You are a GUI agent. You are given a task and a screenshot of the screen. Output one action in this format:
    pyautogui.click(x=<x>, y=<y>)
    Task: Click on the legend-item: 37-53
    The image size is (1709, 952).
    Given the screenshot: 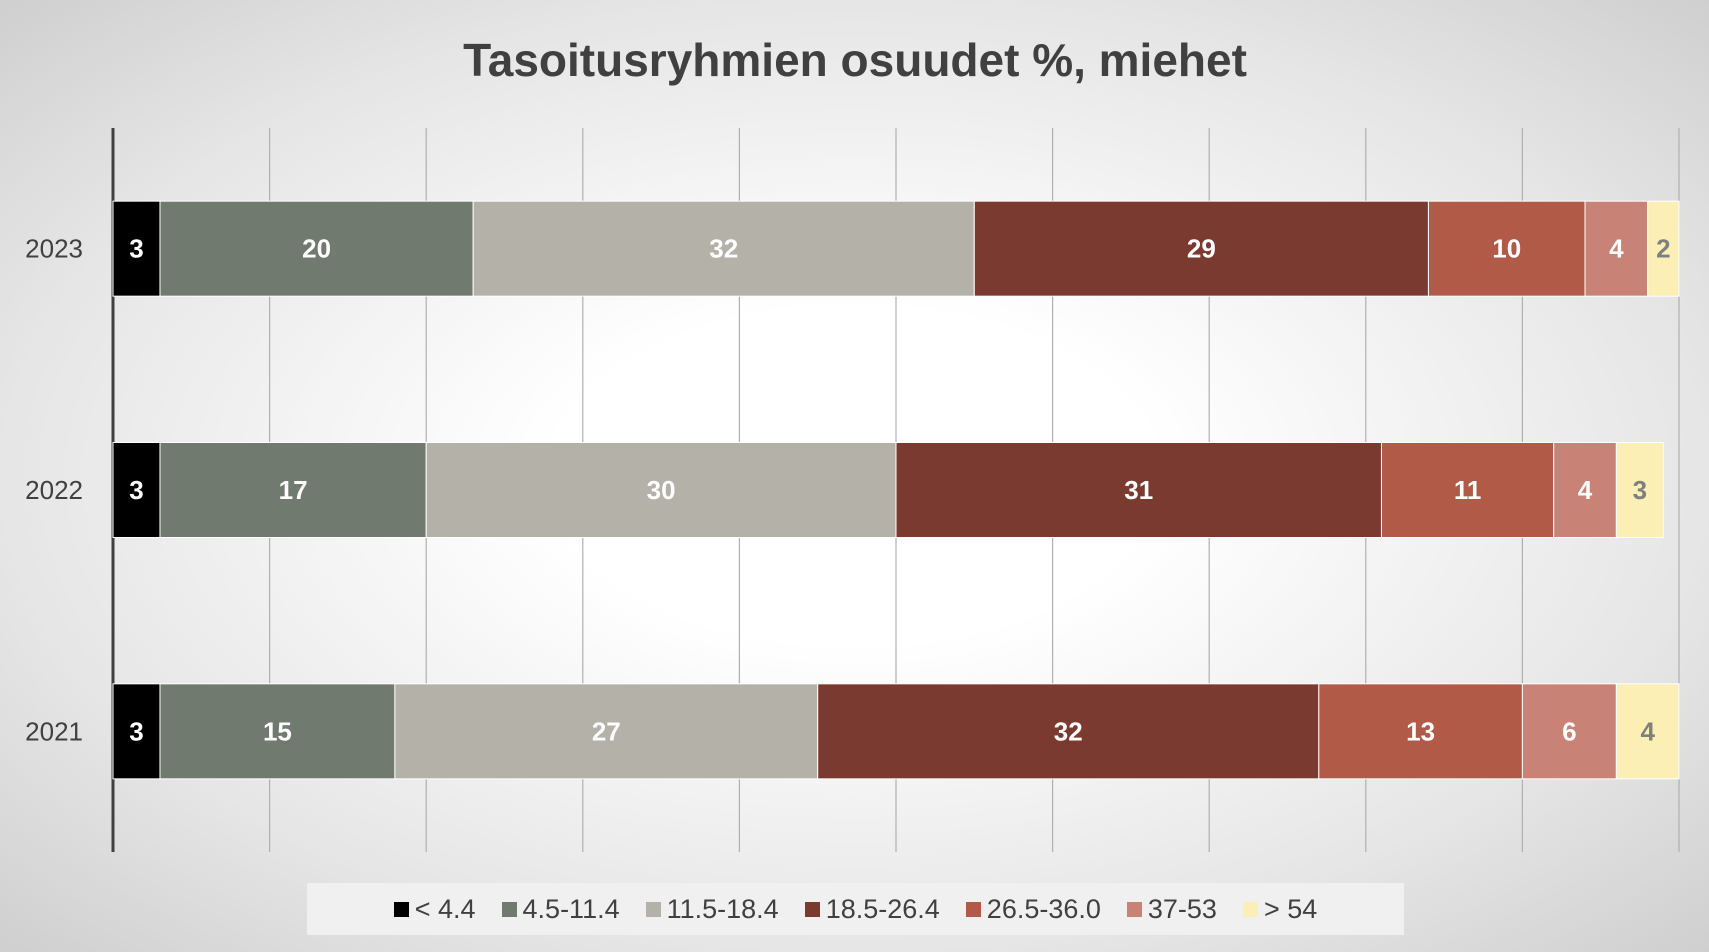 What is the action you would take?
    pyautogui.click(x=1171, y=909)
    